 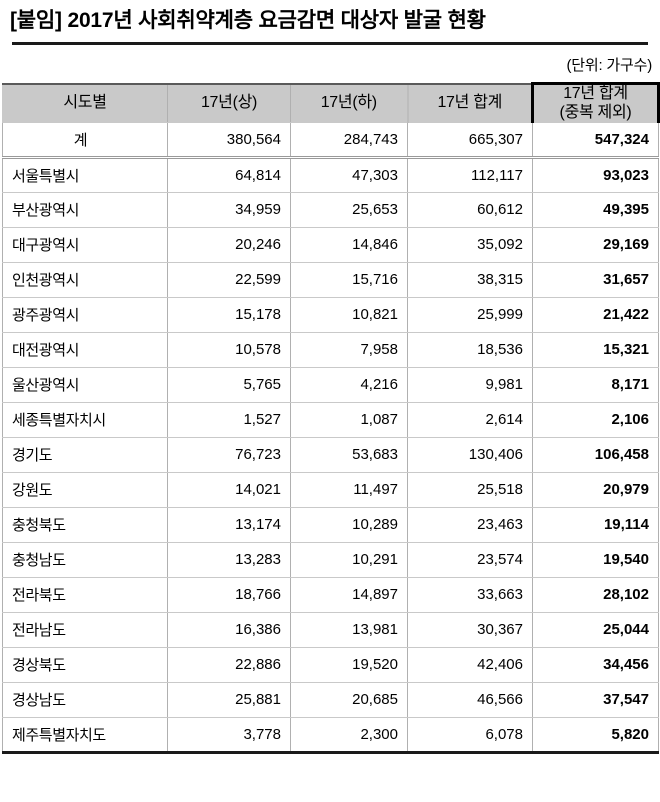 I want to click on cell-second-half: 10,289, so click(x=349, y=525).